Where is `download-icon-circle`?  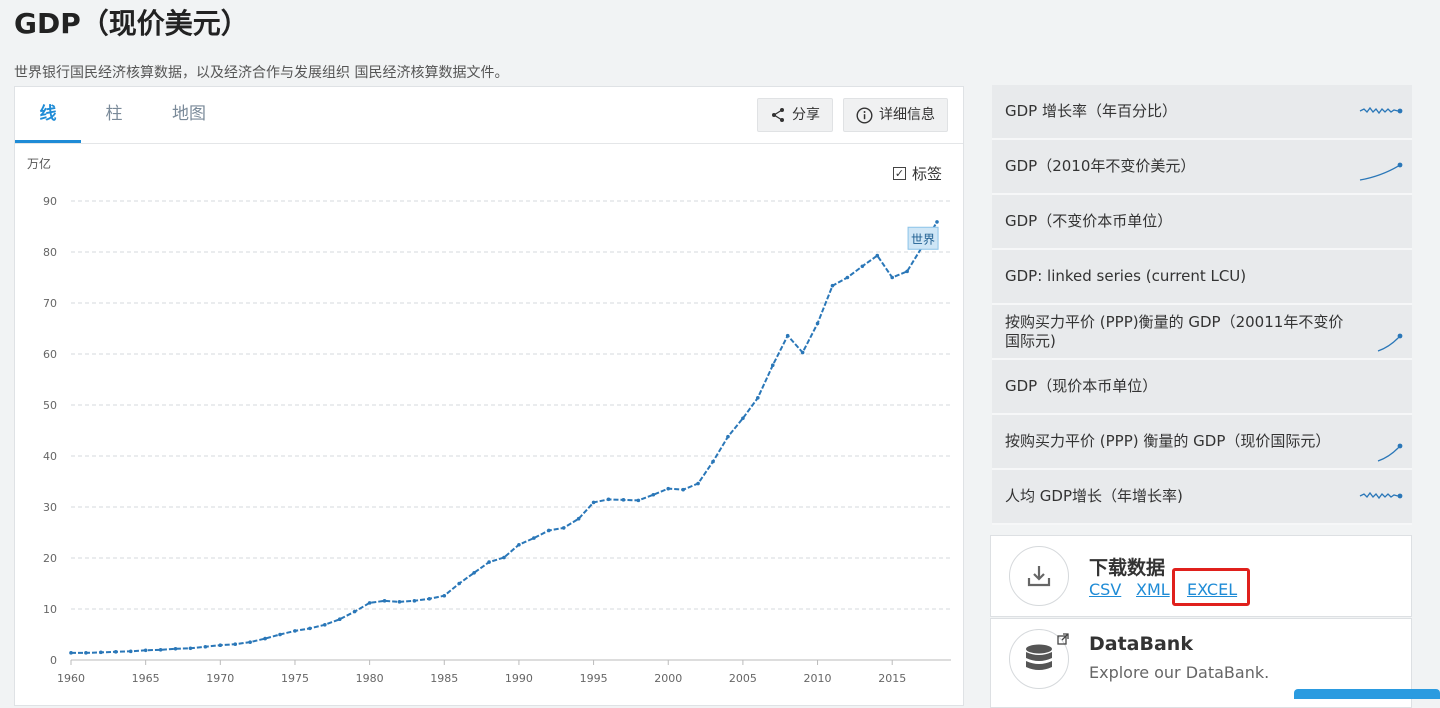 download-icon-circle is located at coordinates (1039, 576).